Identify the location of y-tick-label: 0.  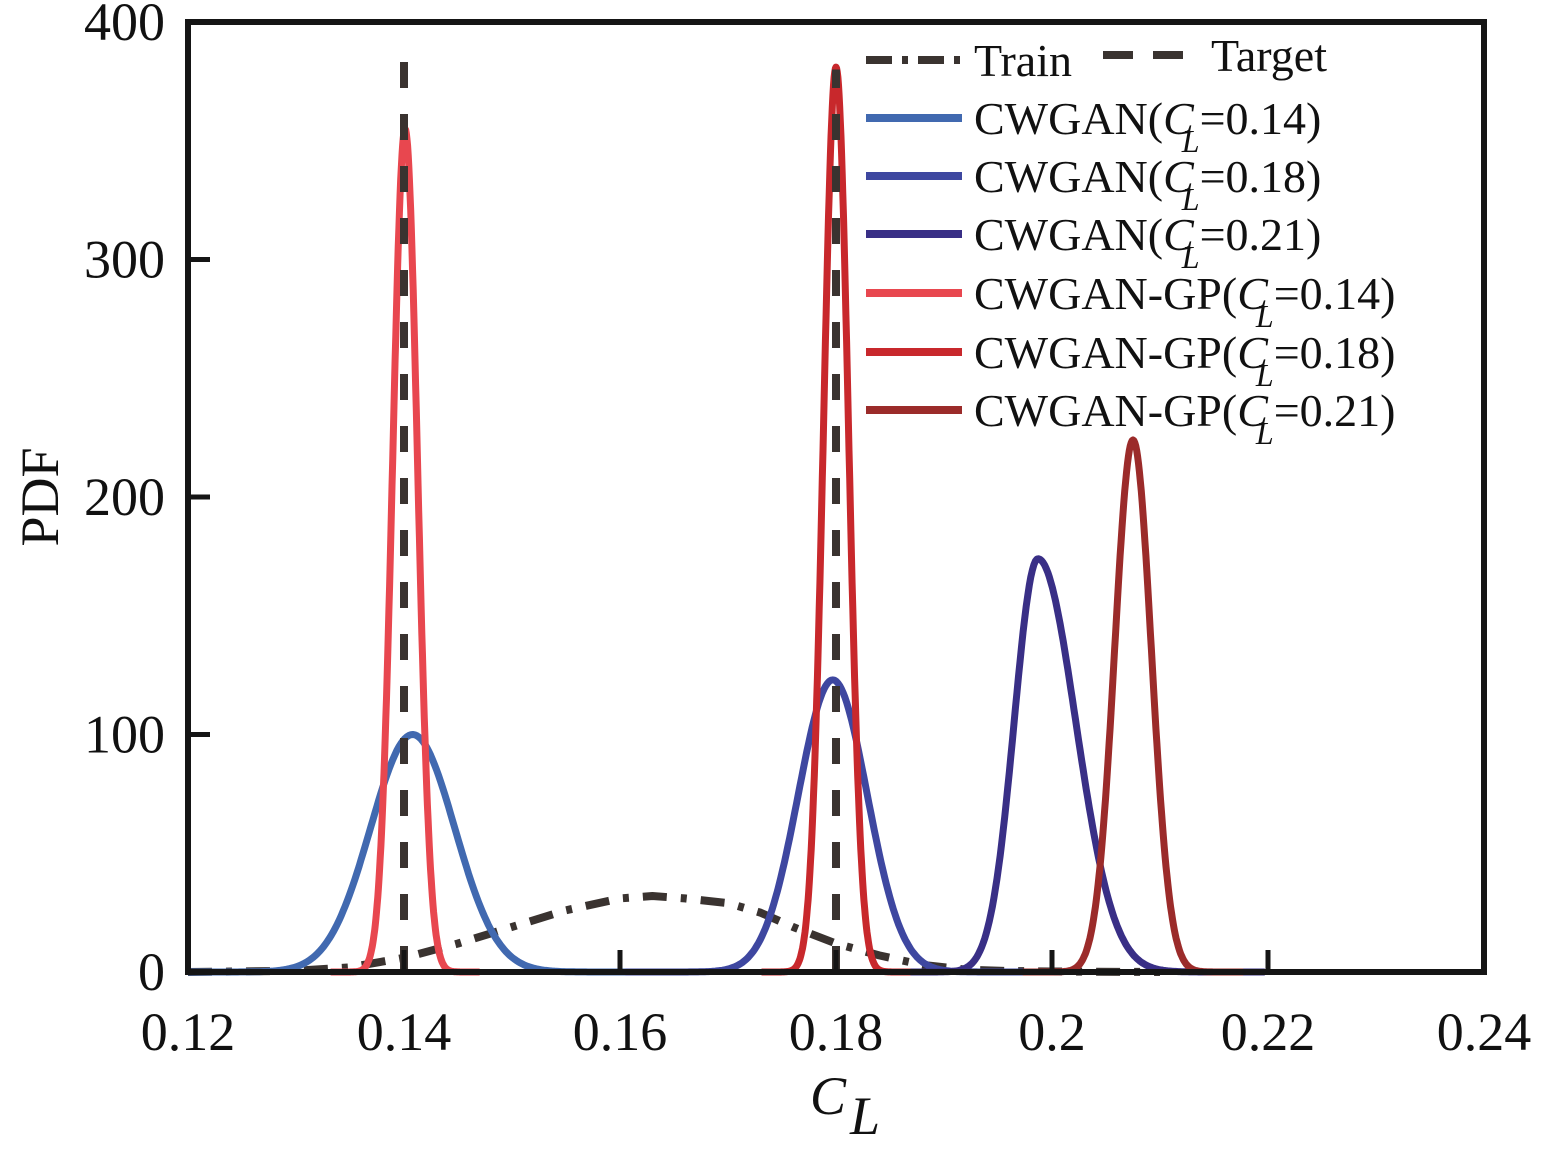
(151, 972).